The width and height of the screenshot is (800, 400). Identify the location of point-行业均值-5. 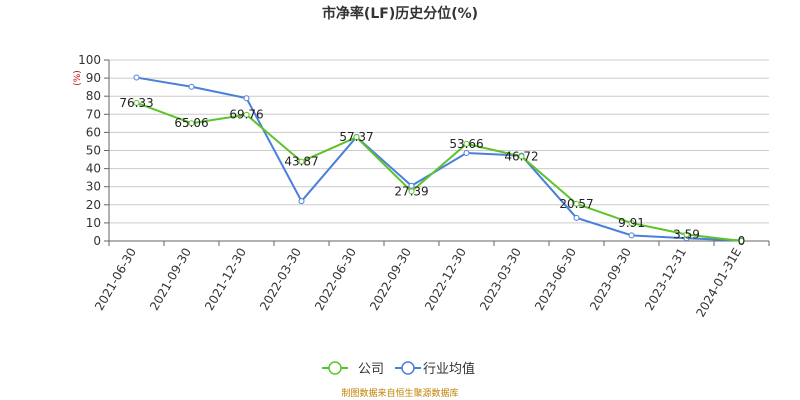
(411, 185).